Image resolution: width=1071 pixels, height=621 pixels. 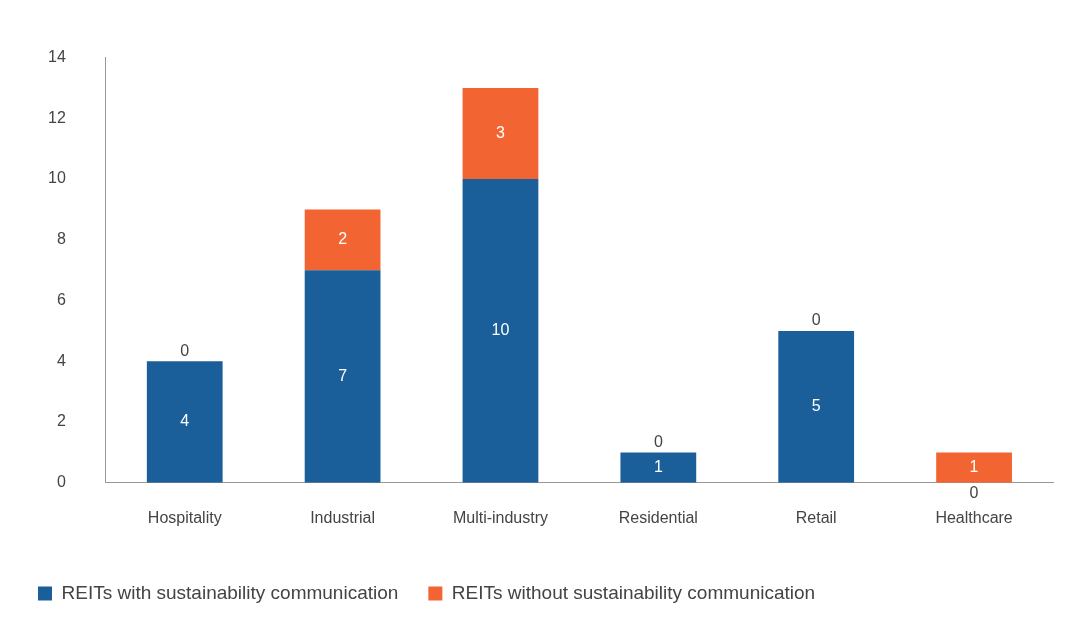 What do you see at coordinates (57, 117) in the screenshot?
I see `y-tick-label: 12` at bounding box center [57, 117].